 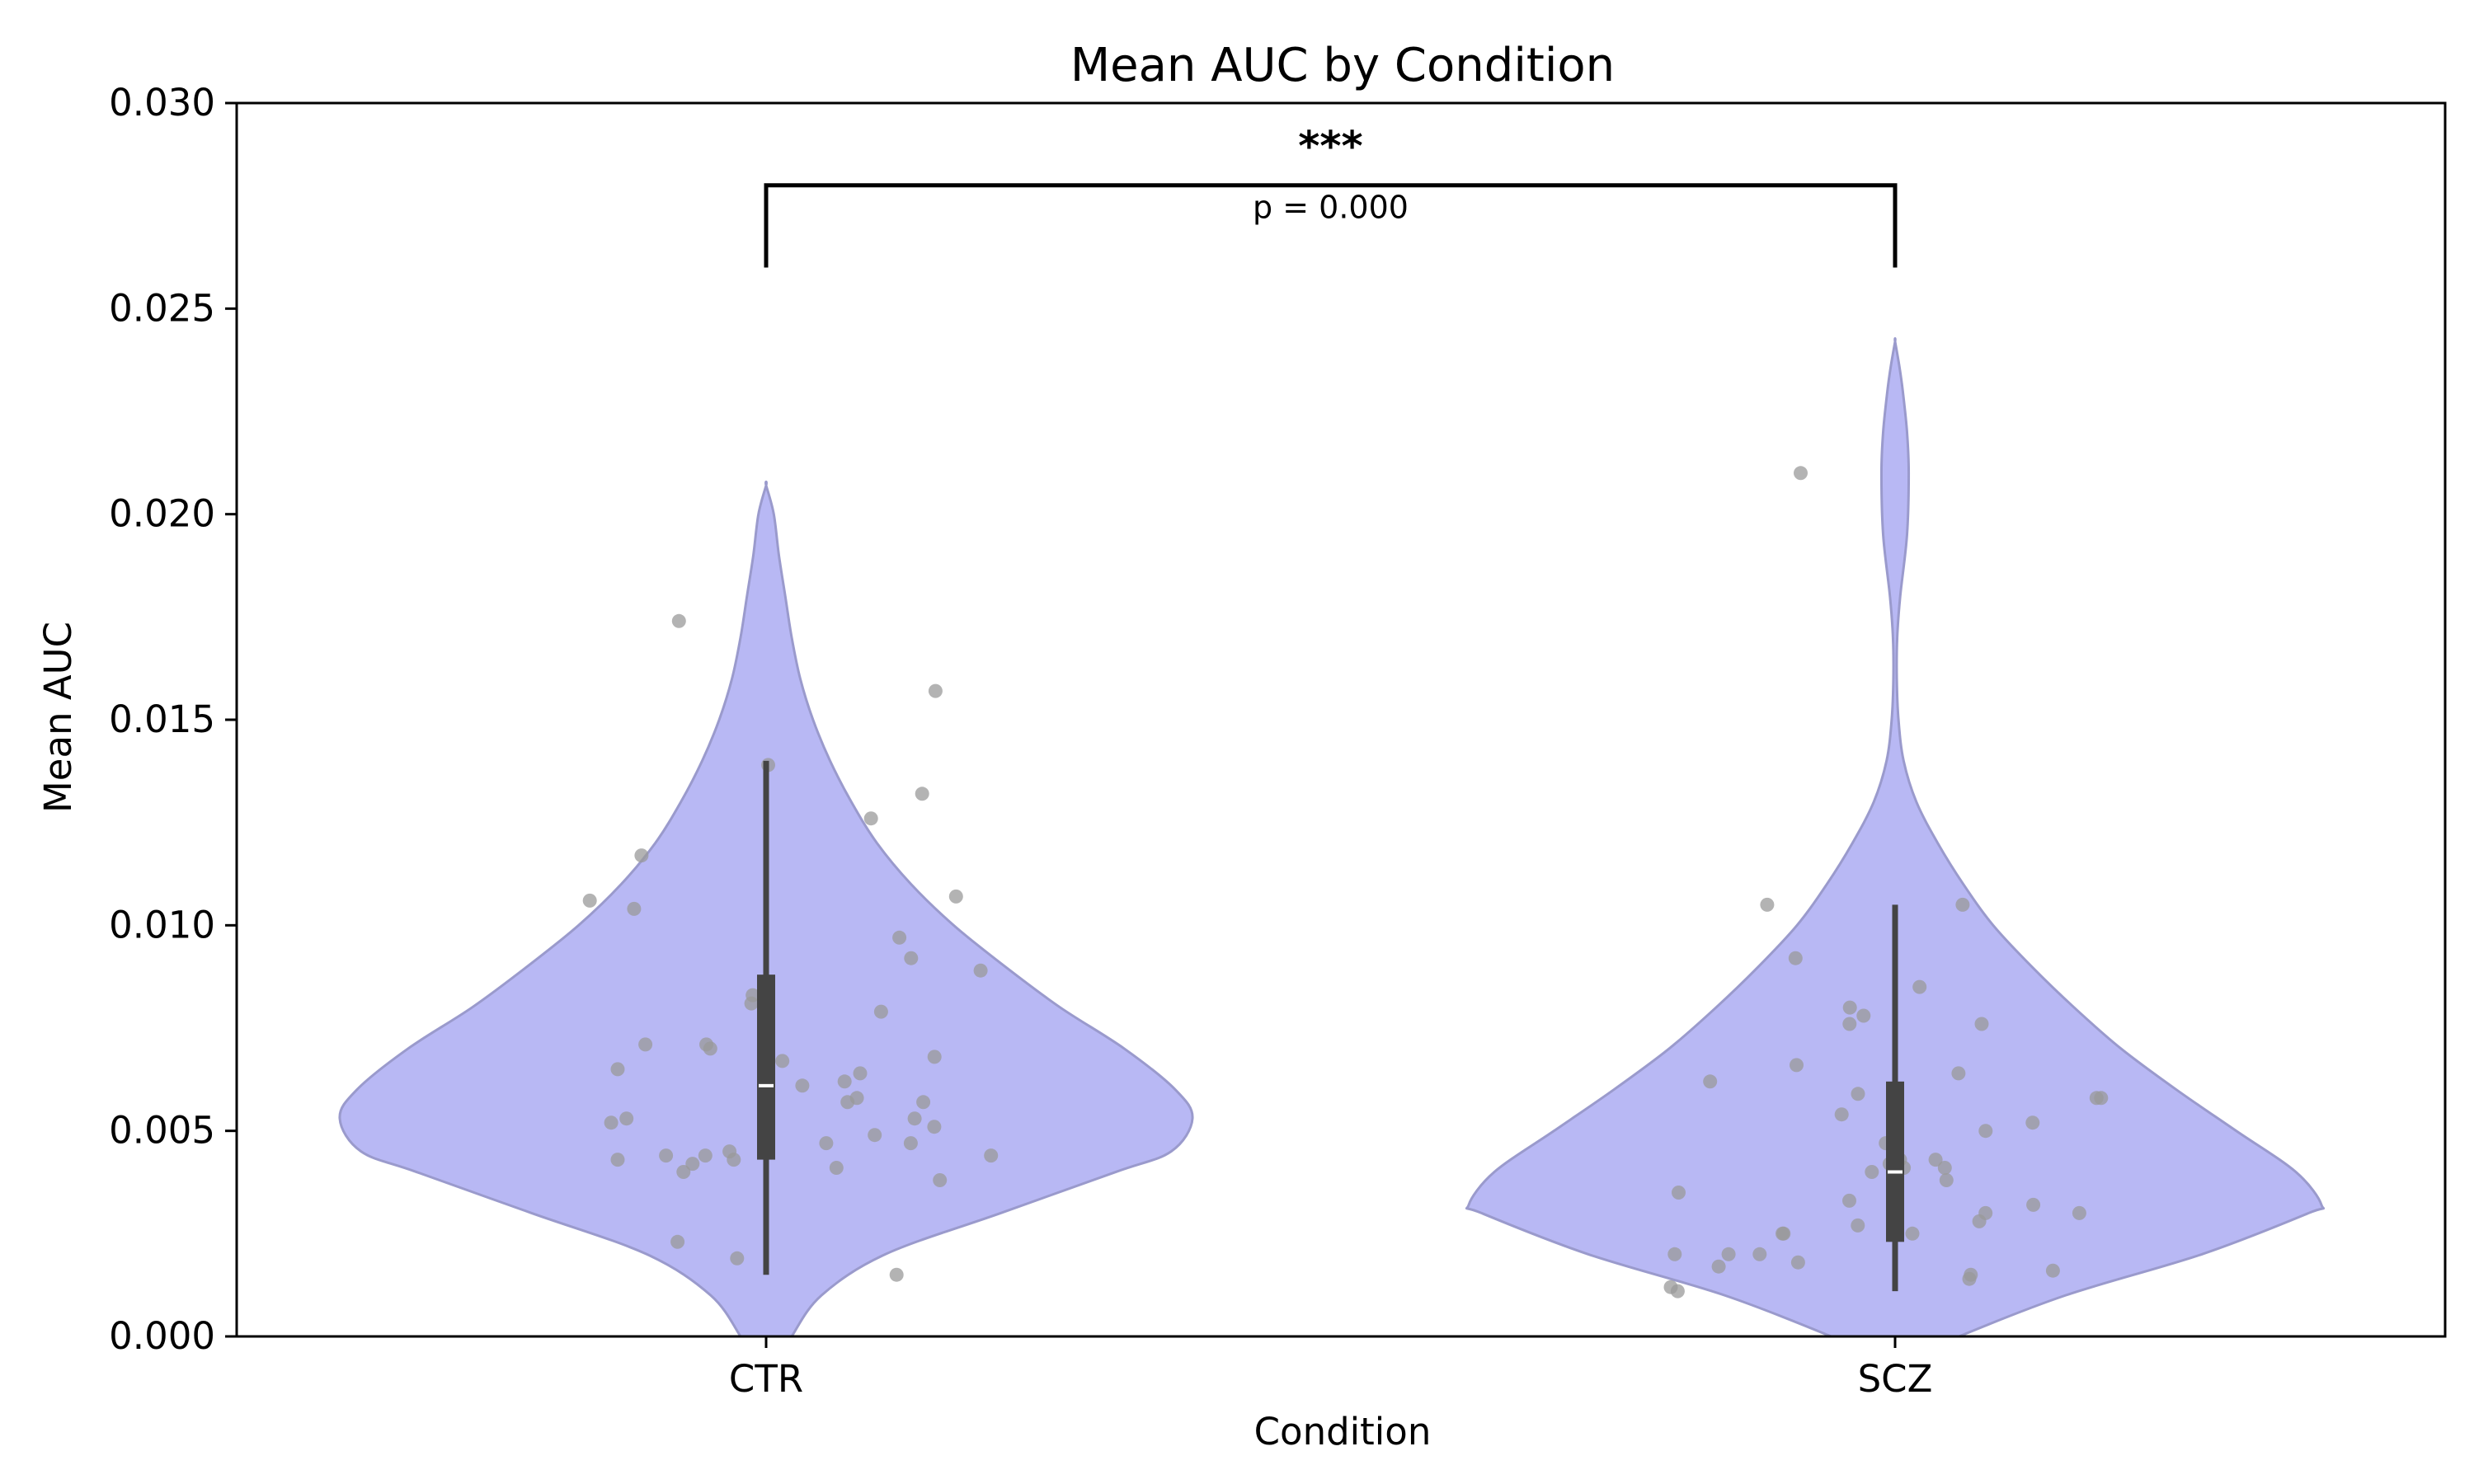 I want to click on iqr-box-scz, so click(x=1895, y=1161).